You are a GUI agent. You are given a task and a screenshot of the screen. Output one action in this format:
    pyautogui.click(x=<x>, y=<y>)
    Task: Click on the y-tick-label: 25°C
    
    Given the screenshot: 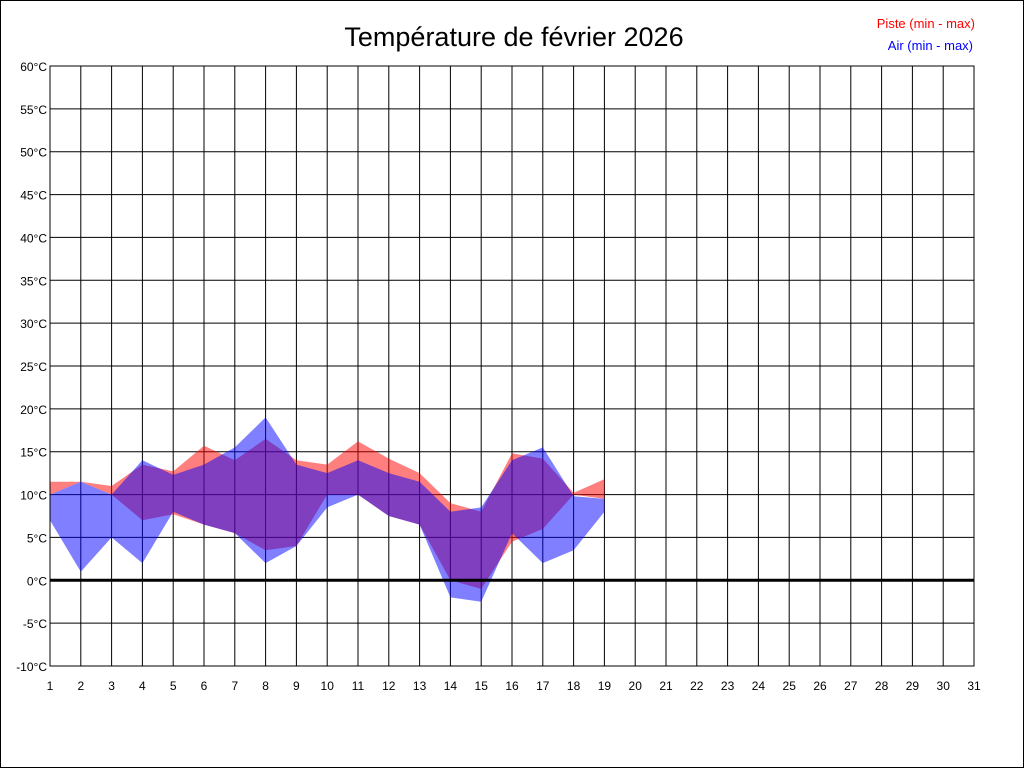 What is the action you would take?
    pyautogui.click(x=33, y=367)
    